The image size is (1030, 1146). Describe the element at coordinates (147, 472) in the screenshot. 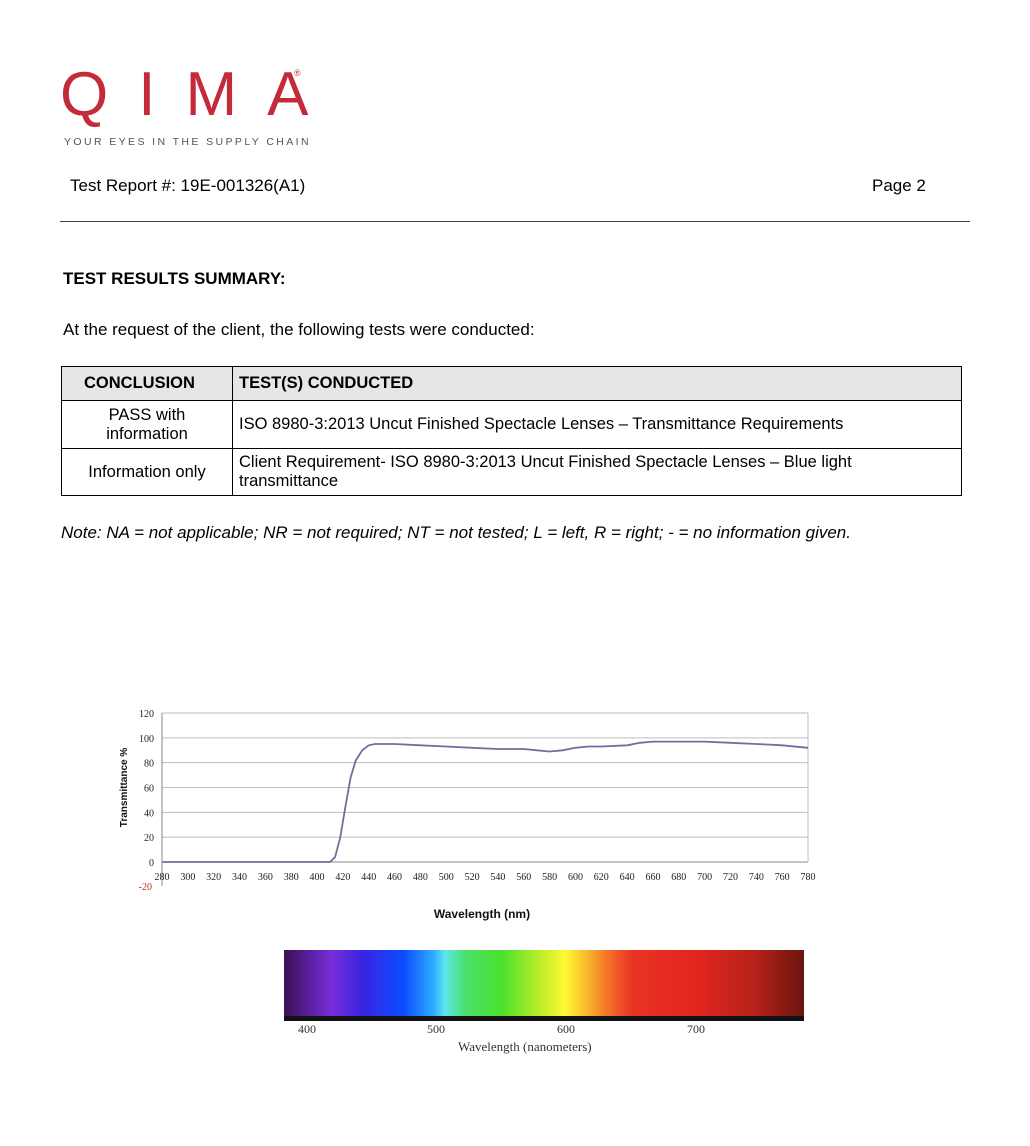

I see `conclusion-cell: Information only` at that location.